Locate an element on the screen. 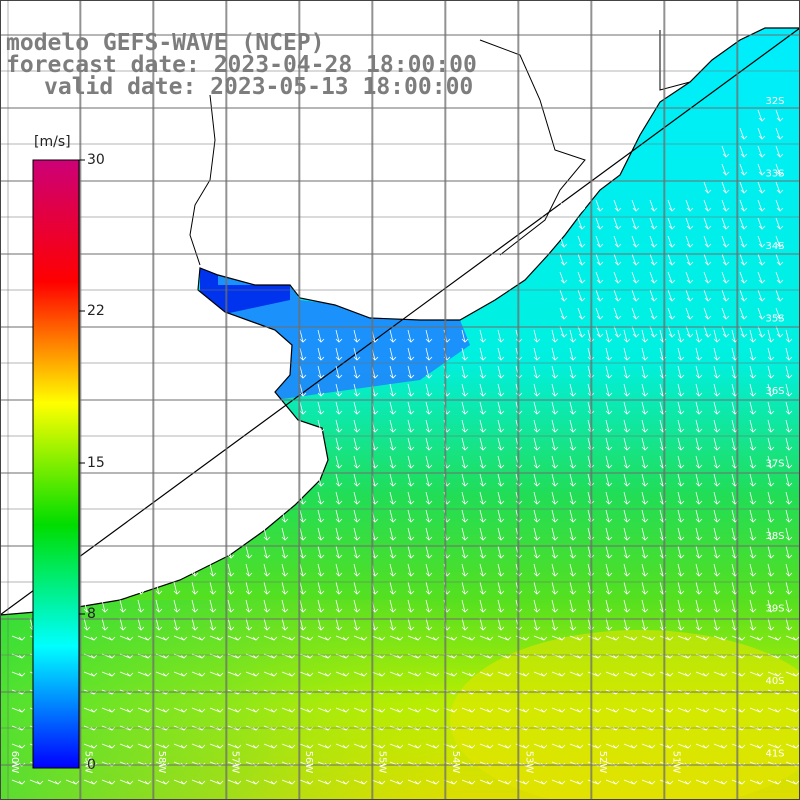  lon-label: 56W is located at coordinates (308, 762).